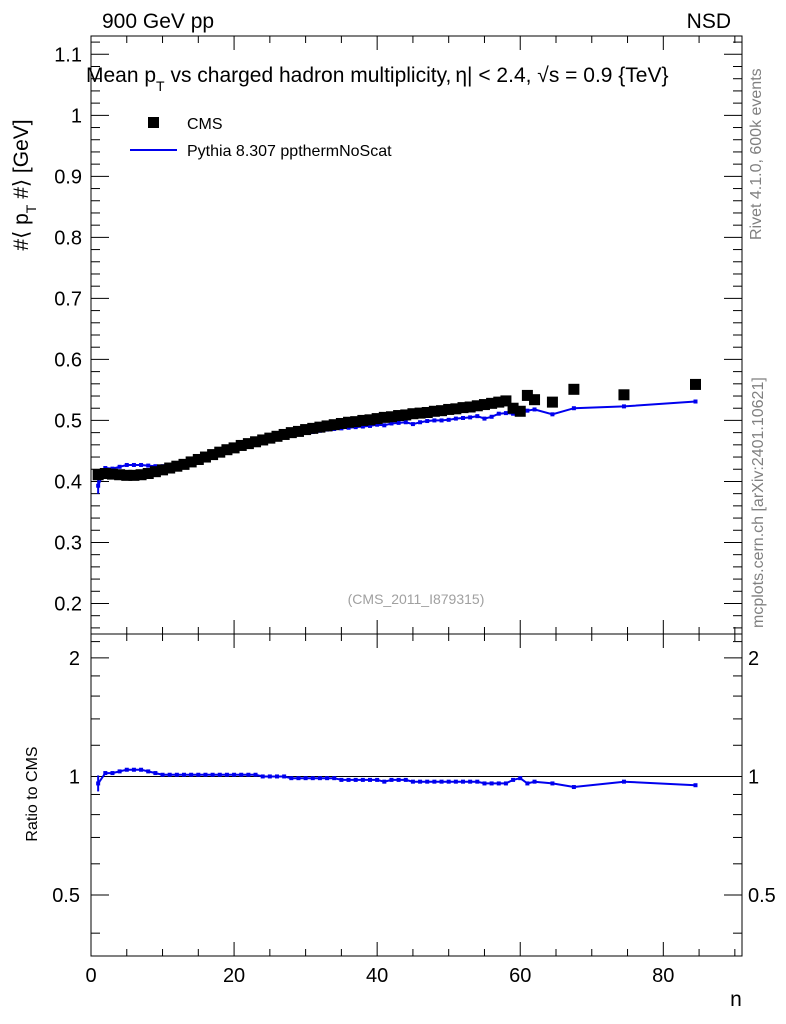 This screenshot has height=1024, width=786. I want to click on x-tick-label: 40, so click(377, 976).